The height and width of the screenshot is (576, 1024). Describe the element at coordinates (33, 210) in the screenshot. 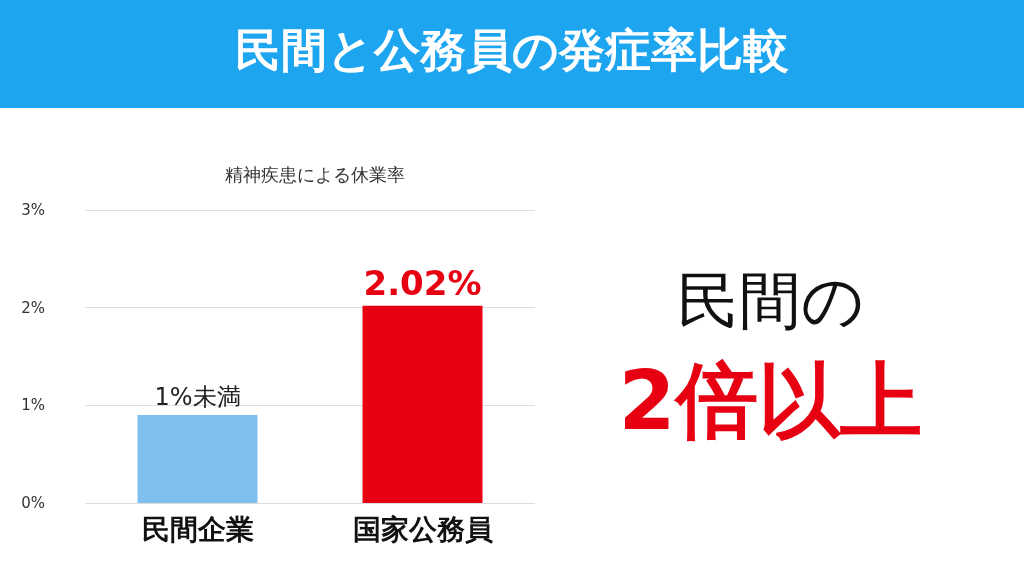

I see `y-tick-label: 3%` at that location.